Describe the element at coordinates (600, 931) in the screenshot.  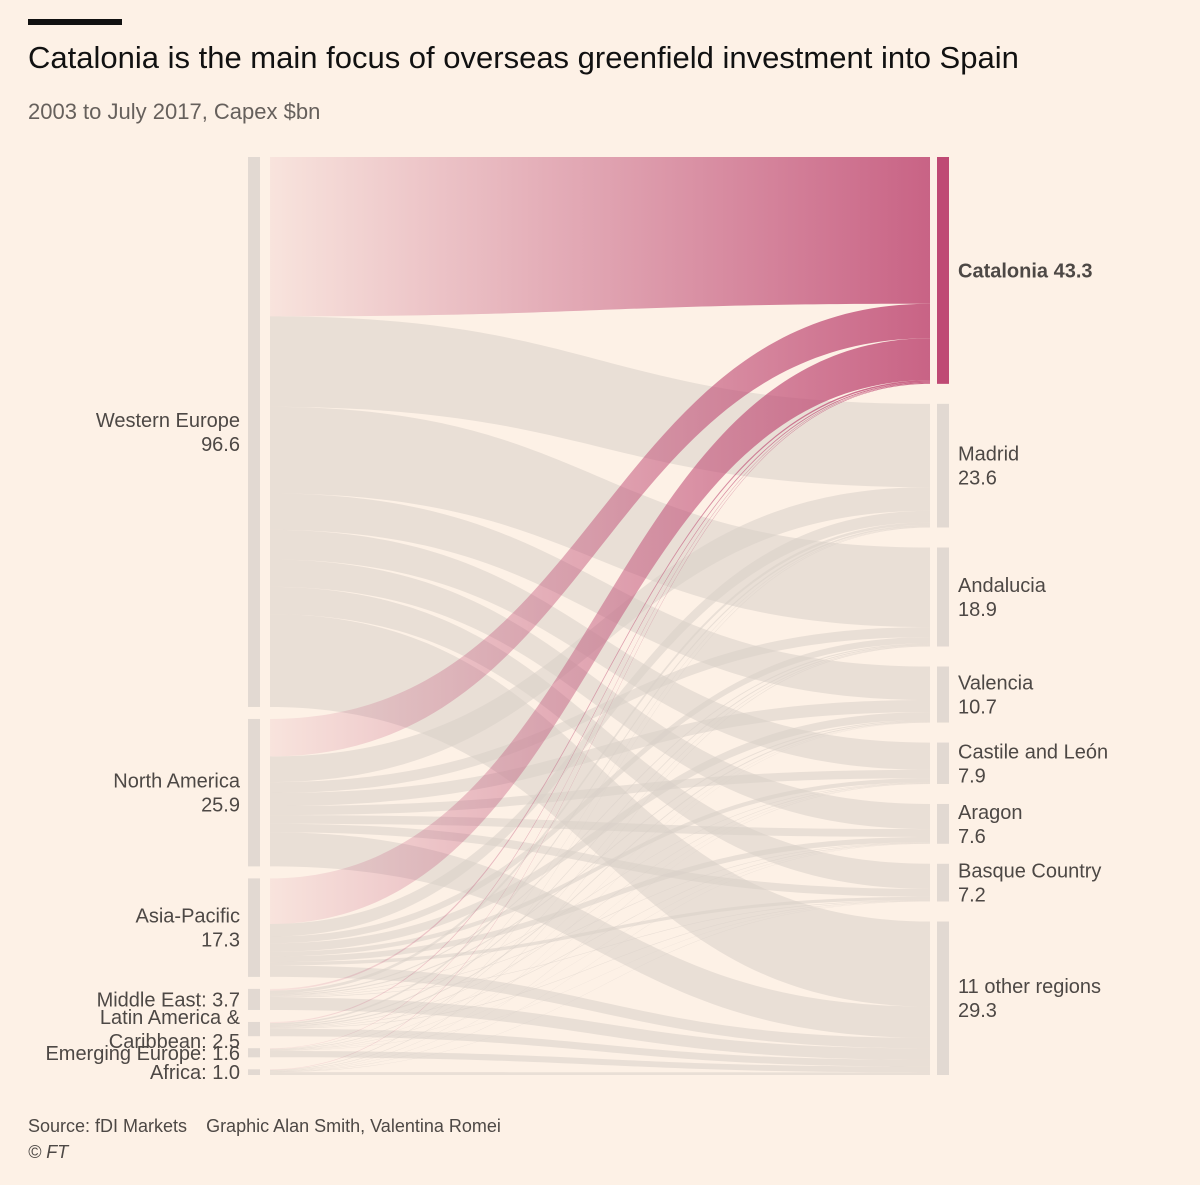
I see `flow-asia-pacific-to-basque-country` at that location.